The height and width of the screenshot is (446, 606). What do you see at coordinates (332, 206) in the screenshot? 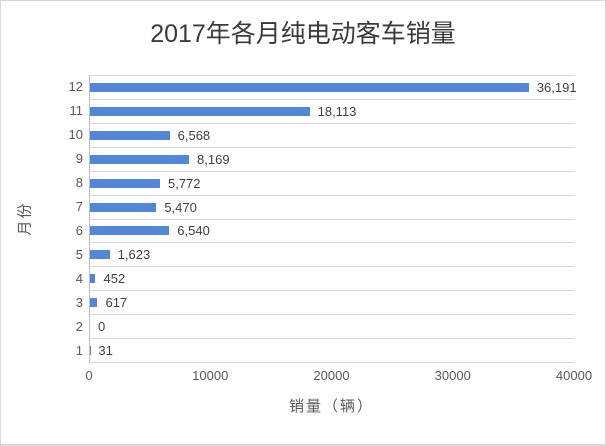
I see `chart-row-month-7: 5,470` at bounding box center [332, 206].